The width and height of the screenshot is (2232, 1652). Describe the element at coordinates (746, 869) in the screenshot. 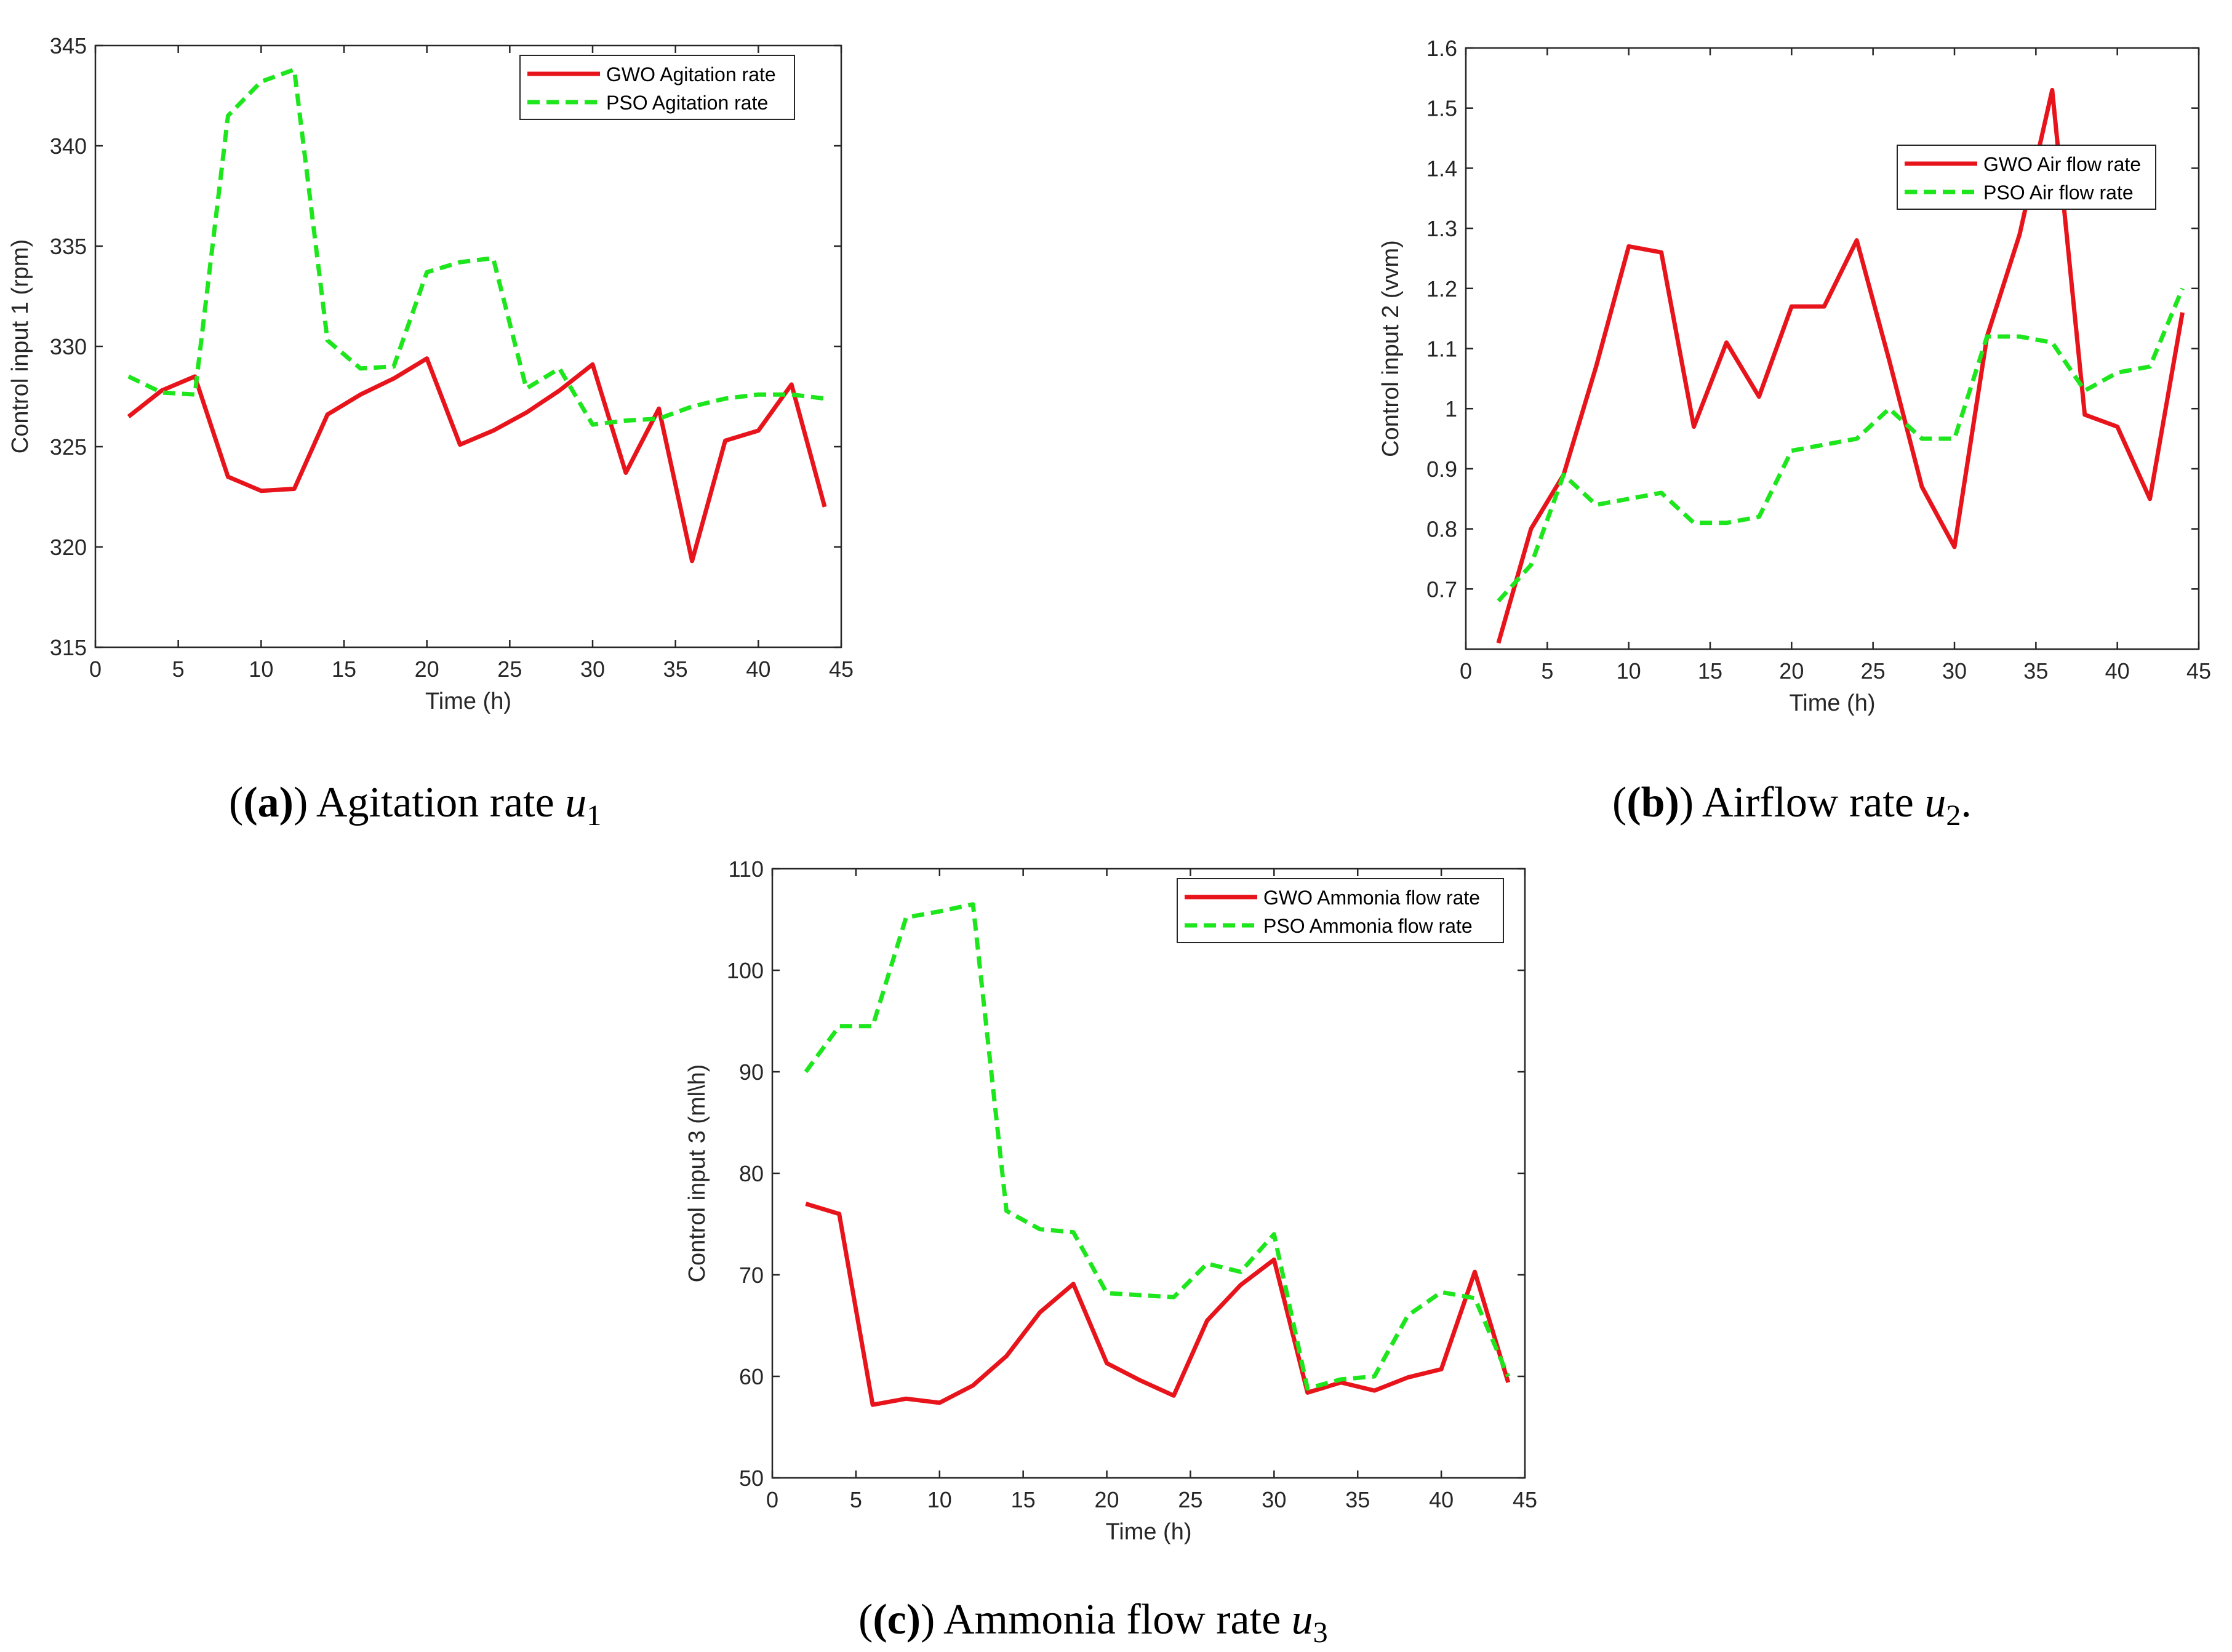

I see `y-tick-label-c: 110` at that location.